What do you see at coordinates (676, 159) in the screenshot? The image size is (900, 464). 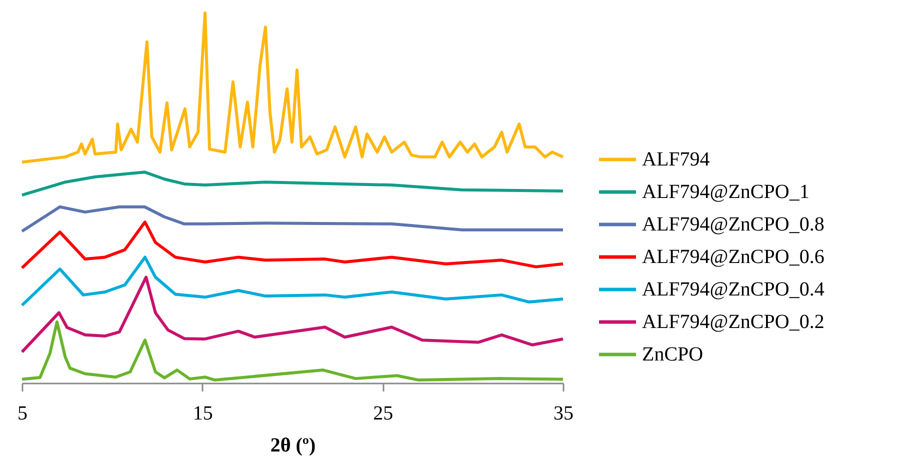 I see `legend-label: ALF794` at bounding box center [676, 159].